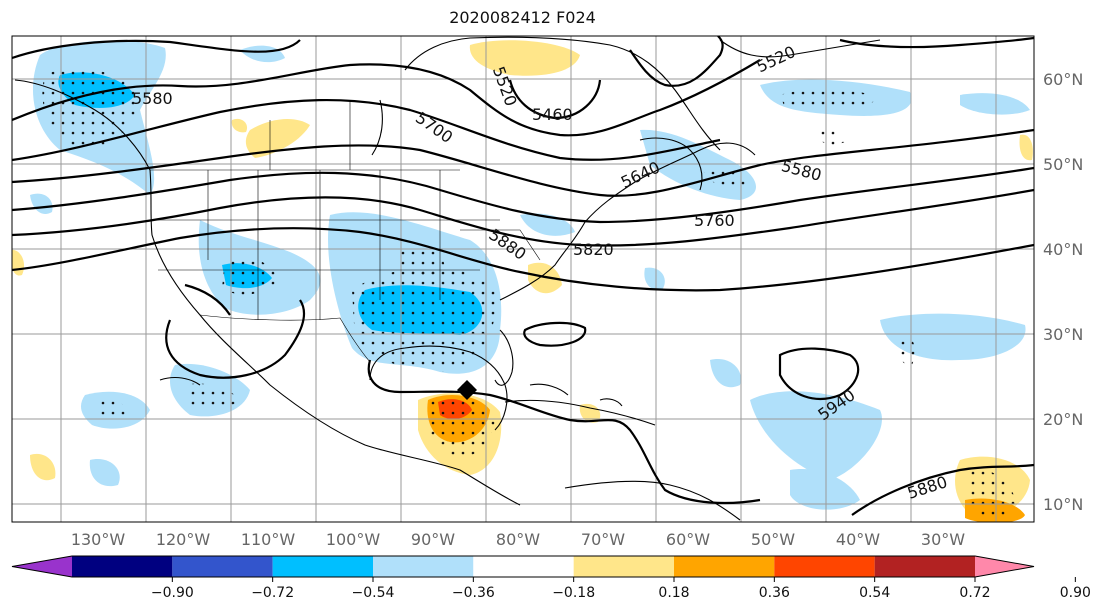 The image size is (1105, 613). Describe the element at coordinates (1063, 504) in the screenshot. I see `lat-label: 10°N` at that location.